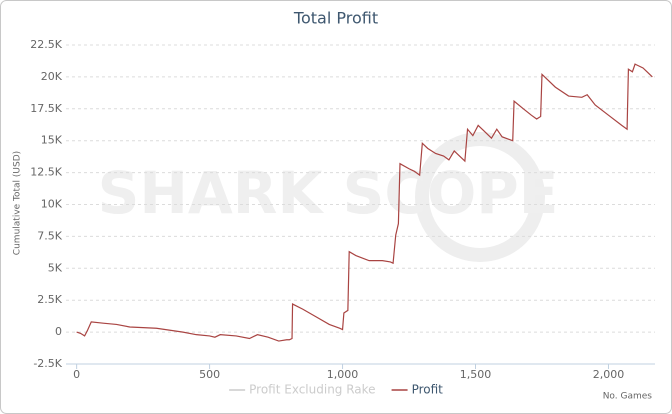 This screenshot has height=414, width=672. Describe the element at coordinates (480, 197) in the screenshot. I see `watermark-circle` at that location.